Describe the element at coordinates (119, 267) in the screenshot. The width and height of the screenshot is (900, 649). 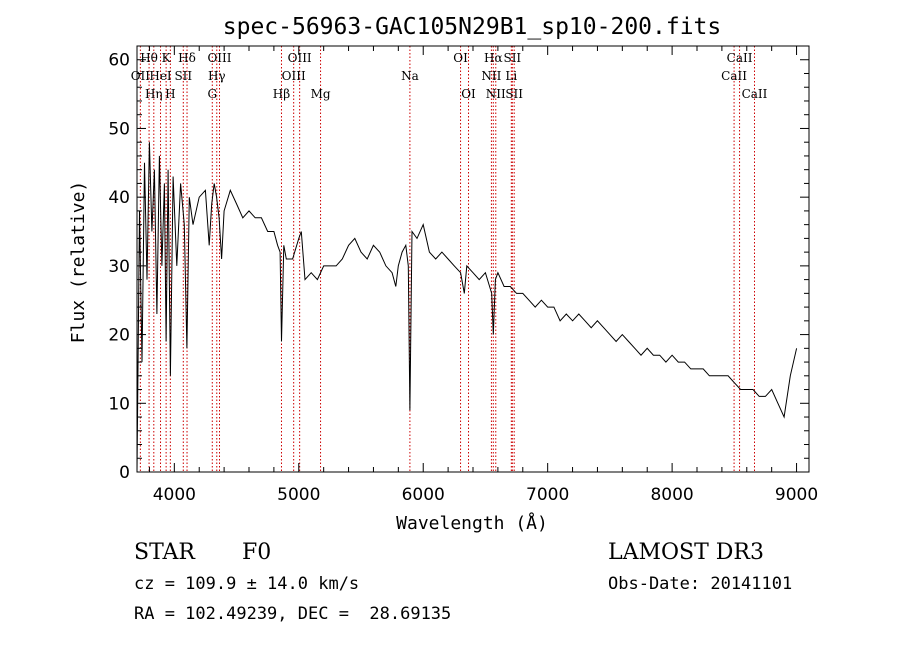
I see `y-tick-label: 30` at that location.